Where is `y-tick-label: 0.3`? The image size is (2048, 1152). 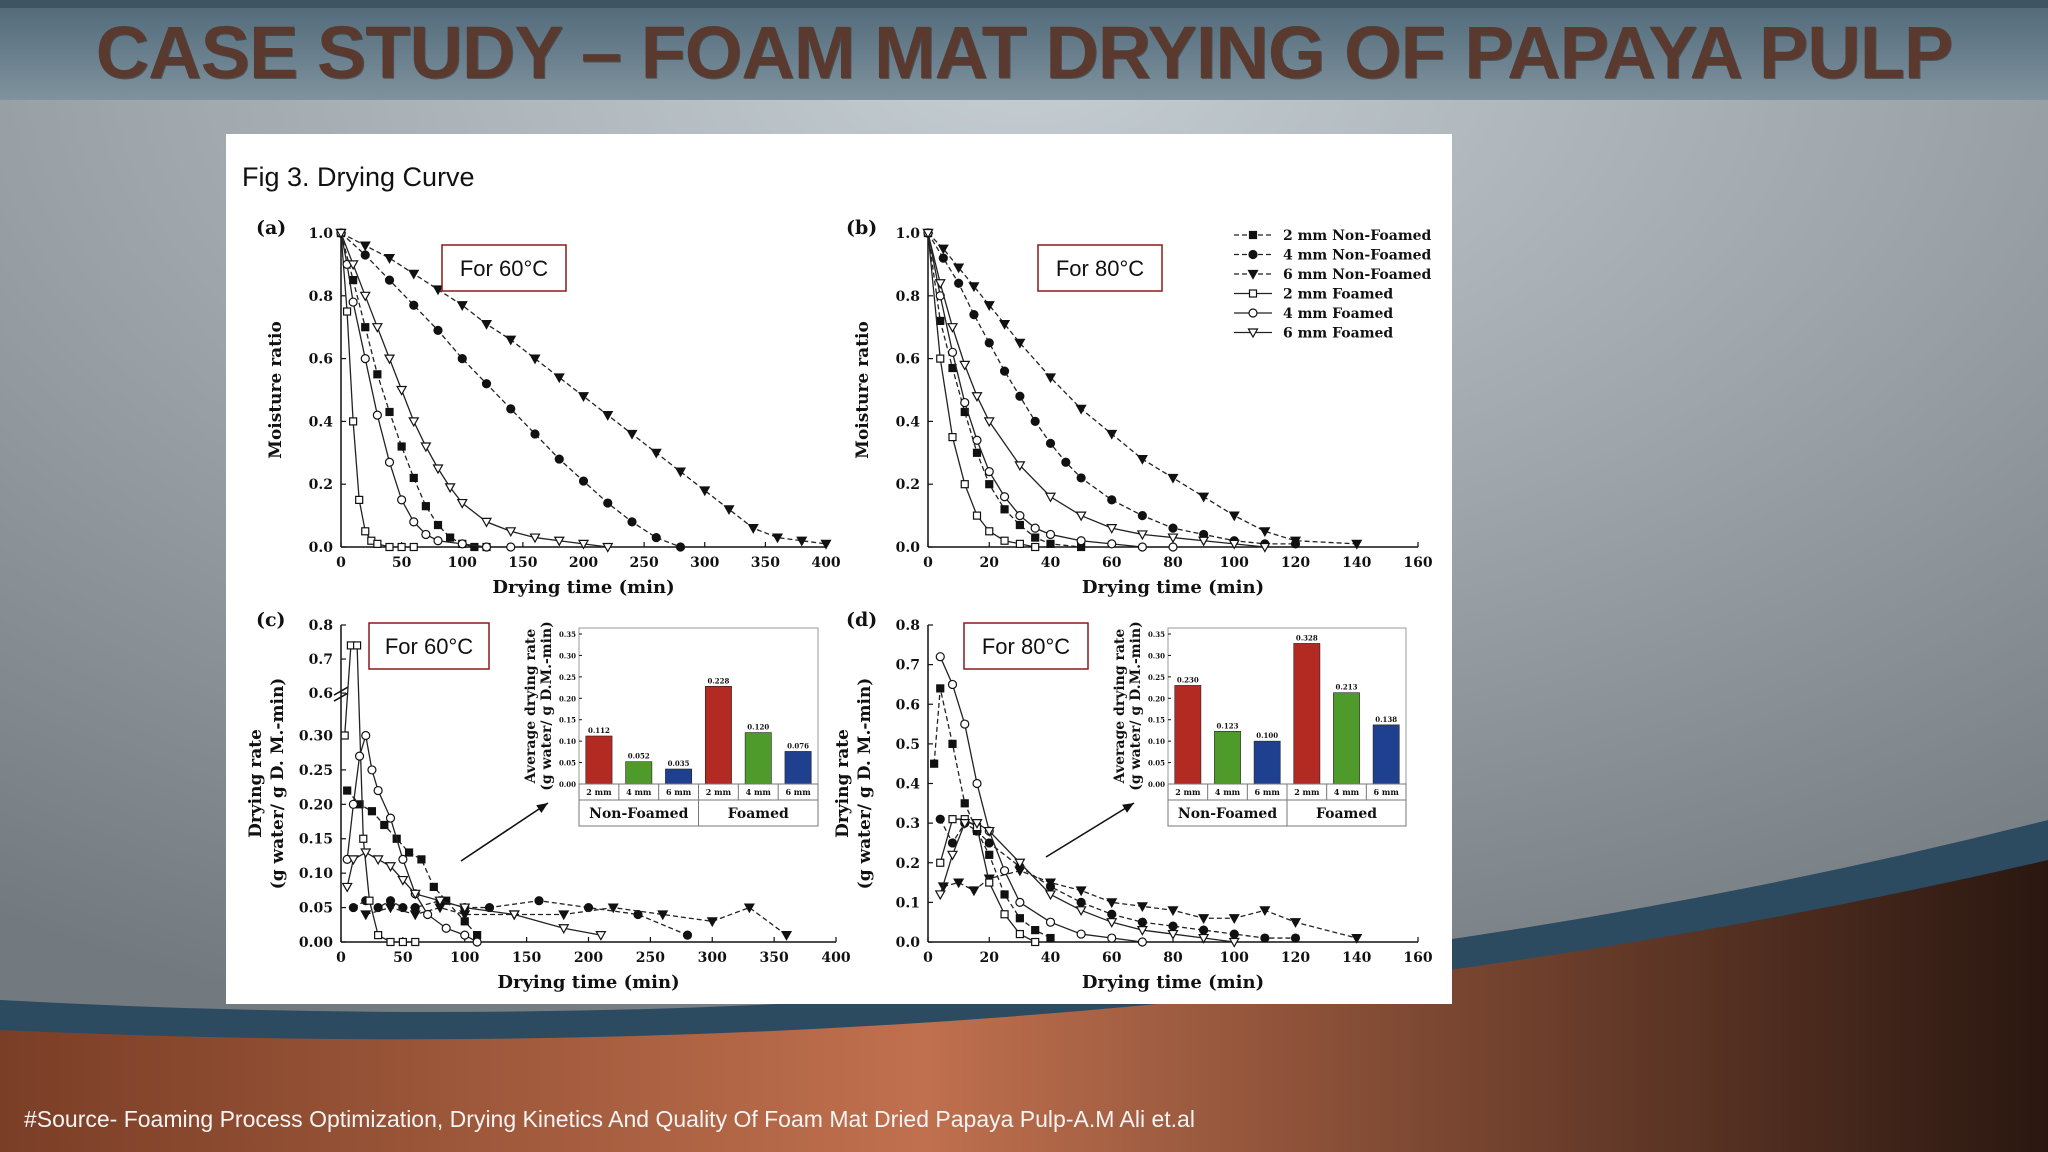
y-tick-label: 0.3 is located at coordinates (908, 824).